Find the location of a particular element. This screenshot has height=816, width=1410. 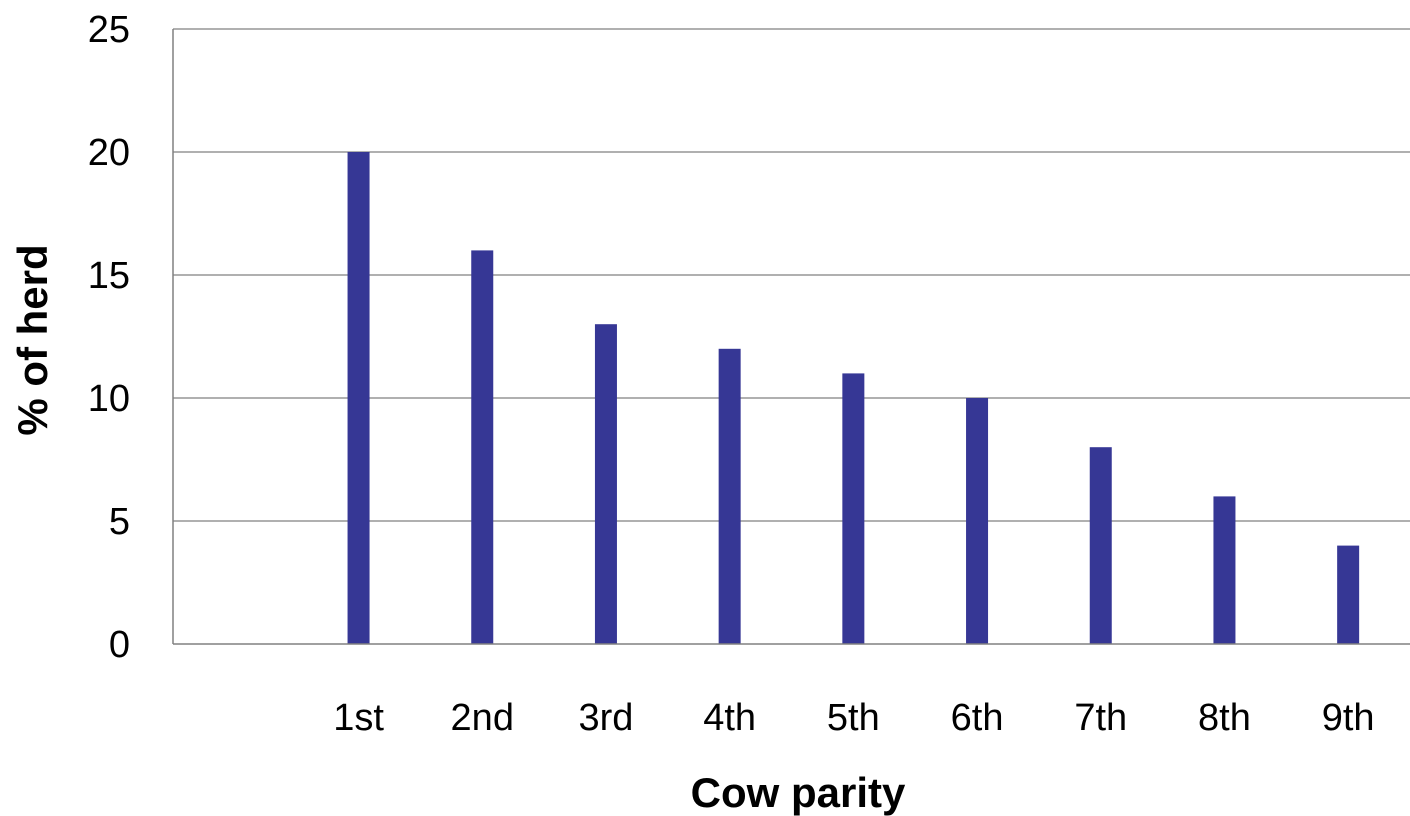

bar-3rd is located at coordinates (605, 484).